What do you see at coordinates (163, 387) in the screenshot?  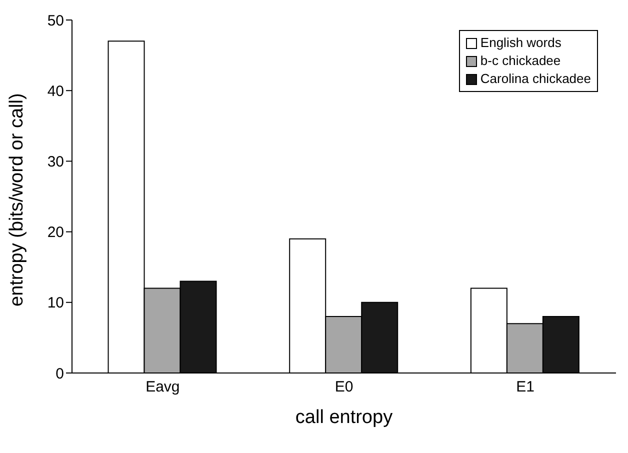 I see `x-tick-label: Eavg` at bounding box center [163, 387].